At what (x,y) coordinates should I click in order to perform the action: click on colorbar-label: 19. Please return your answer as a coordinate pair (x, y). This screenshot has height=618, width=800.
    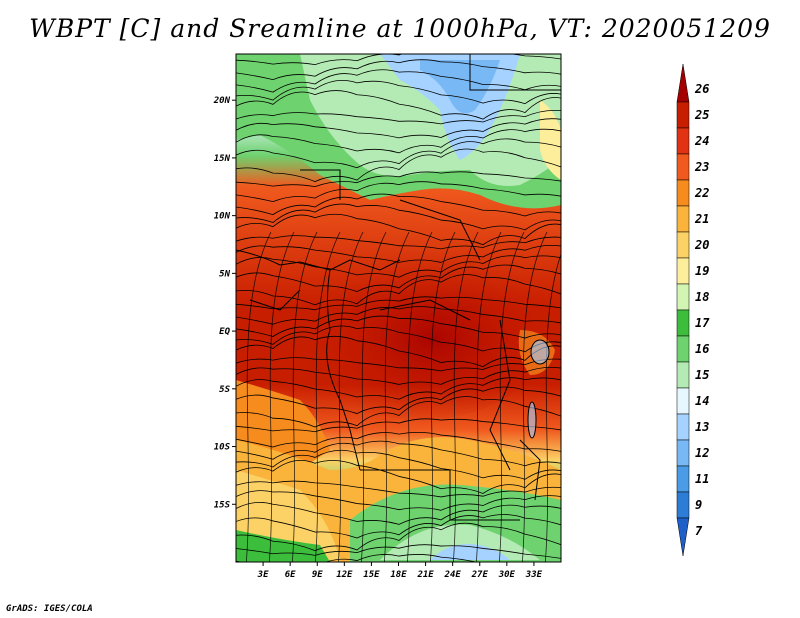
    Looking at the image, I should click on (702, 271).